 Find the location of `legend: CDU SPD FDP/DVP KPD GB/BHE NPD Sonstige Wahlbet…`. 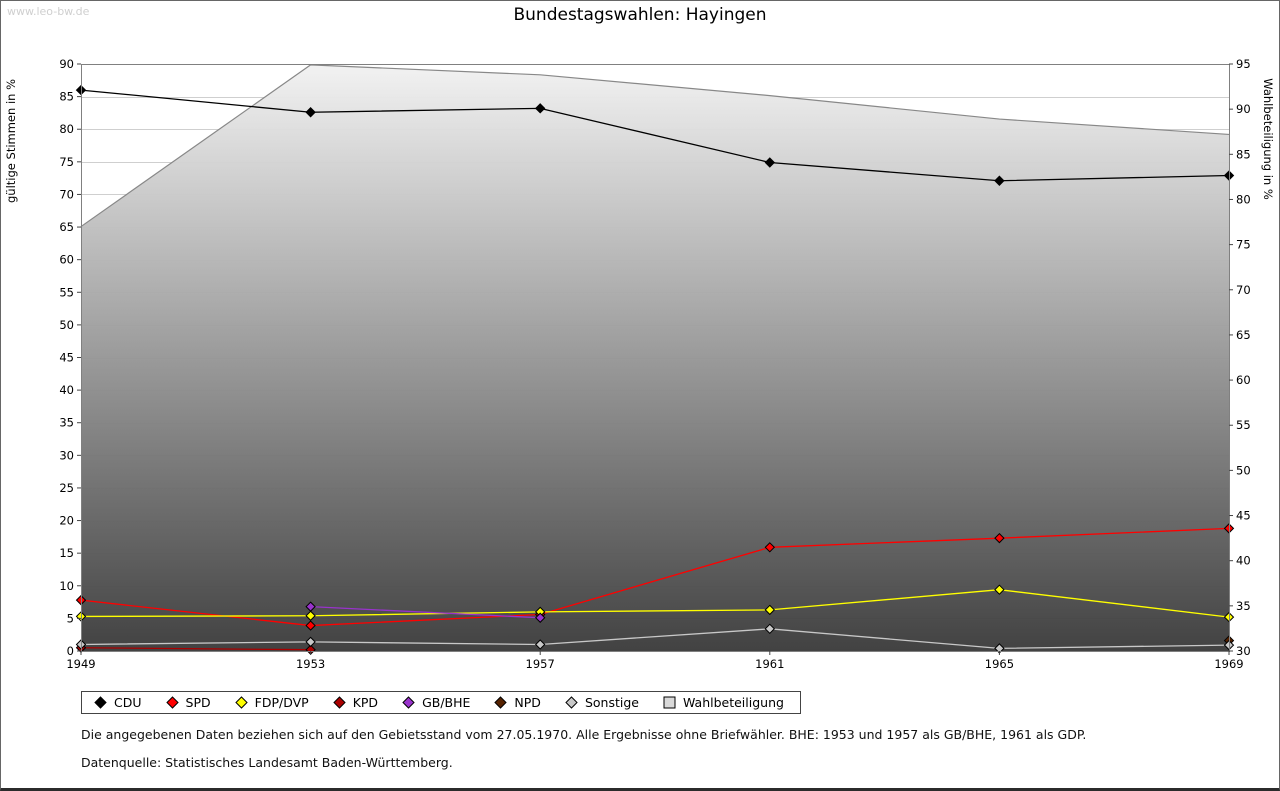

legend: CDU SPD FDP/DVP KPD GB/BHE NPD Sonstige Wahlbet… is located at coordinates (441, 702).